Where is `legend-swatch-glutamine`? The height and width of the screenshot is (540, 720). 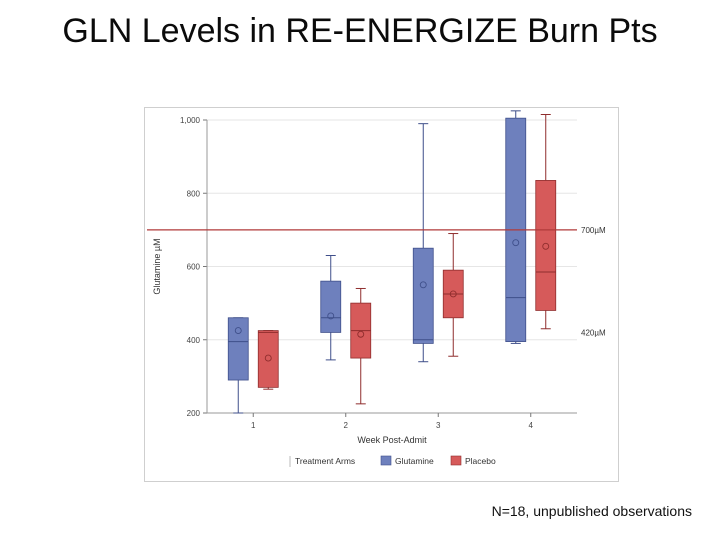
legend-swatch-glutamine is located at coordinates (386, 460).